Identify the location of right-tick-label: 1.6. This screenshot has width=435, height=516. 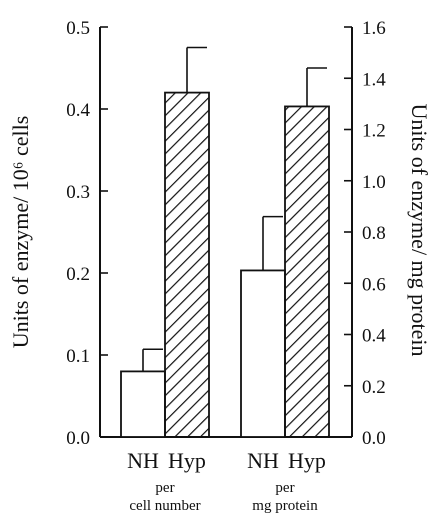
(374, 28).